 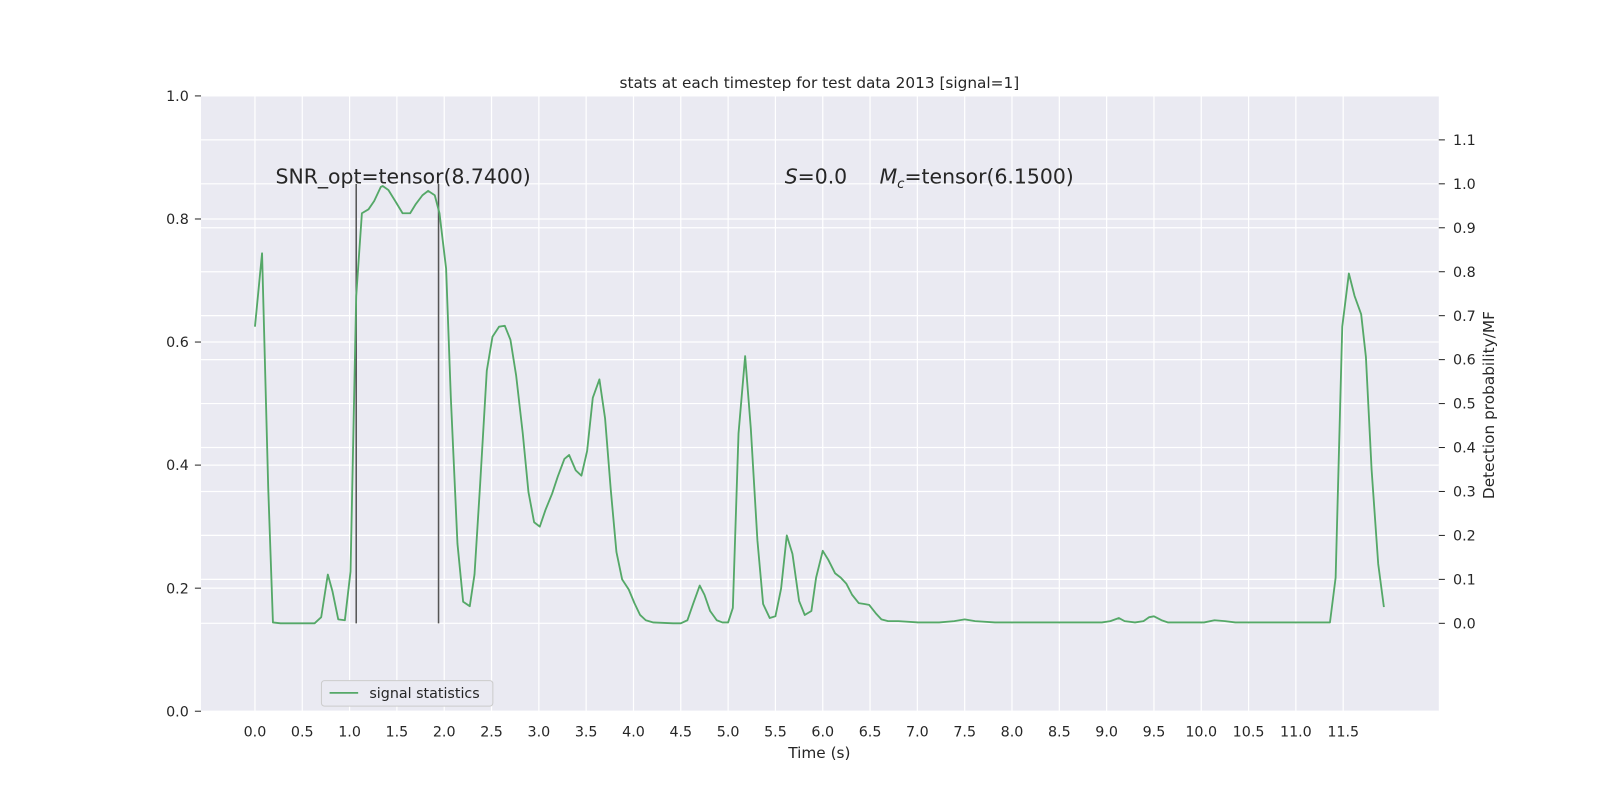 What do you see at coordinates (889, 177) in the screenshot?
I see `annotation-symbol: M` at bounding box center [889, 177].